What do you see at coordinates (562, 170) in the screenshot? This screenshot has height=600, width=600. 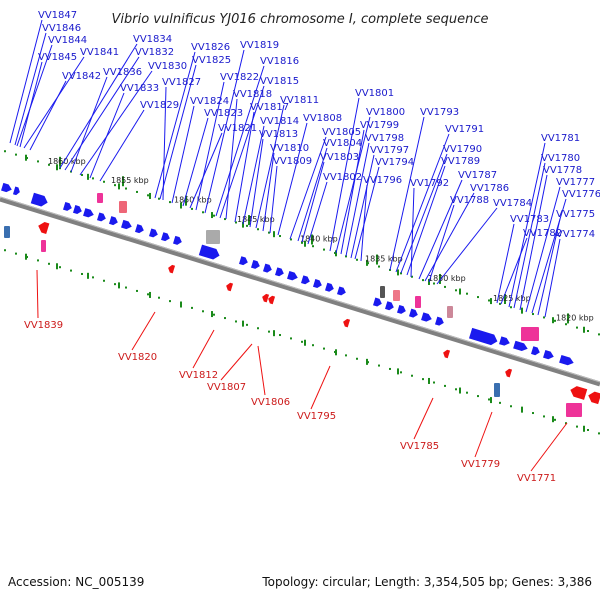 I see `gene-label-vv1778: VV1778` at bounding box center [562, 170].